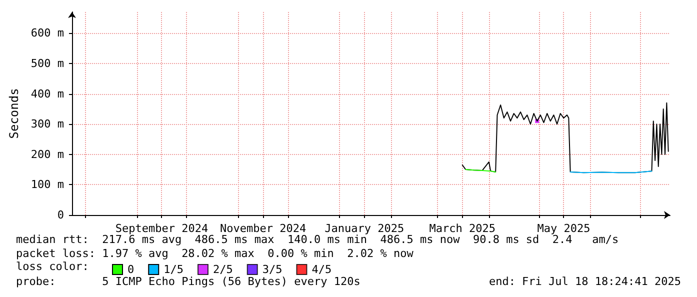 Image resolution: width=697 pixels, height=297 pixels. I want to click on legend-label: 0, so click(131, 269).